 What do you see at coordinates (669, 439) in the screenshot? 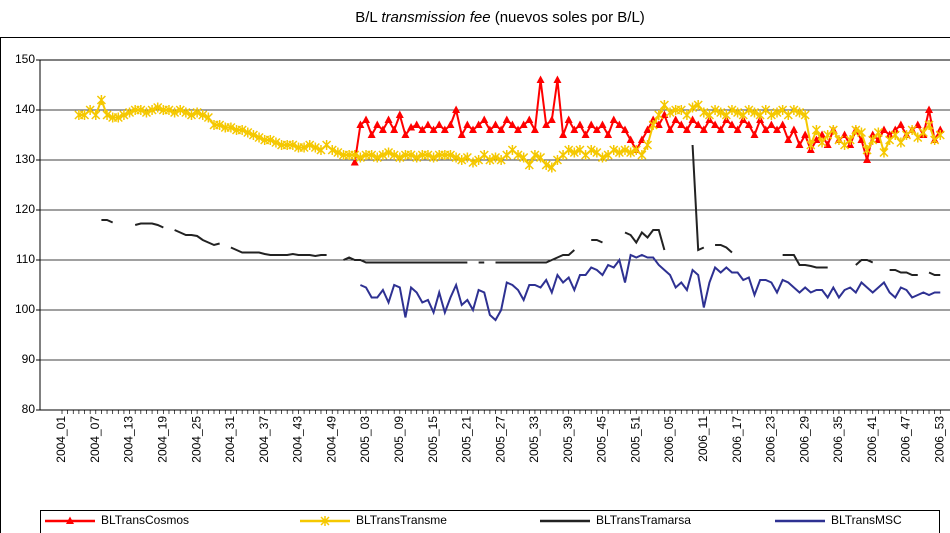
I see `x-tick-label: 2006_05` at bounding box center [669, 439].